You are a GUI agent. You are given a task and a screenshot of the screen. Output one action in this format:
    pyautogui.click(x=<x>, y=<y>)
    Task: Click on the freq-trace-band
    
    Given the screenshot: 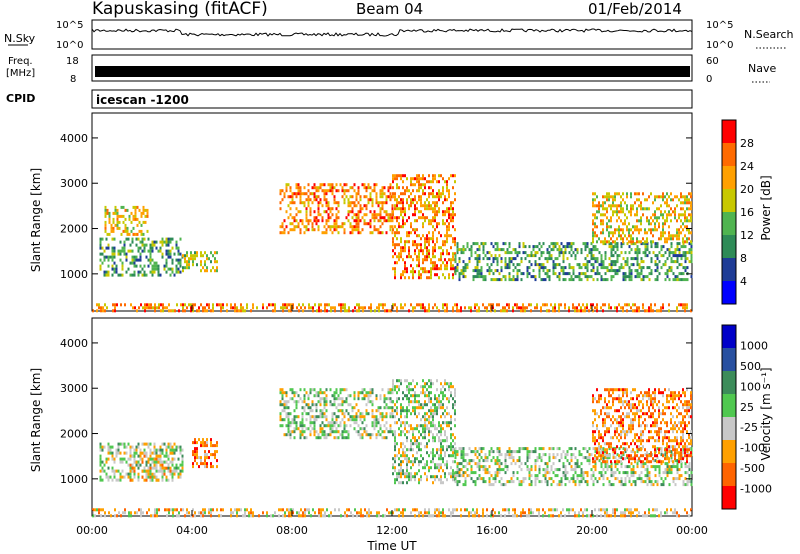 What is the action you would take?
    pyautogui.click(x=392, y=71)
    